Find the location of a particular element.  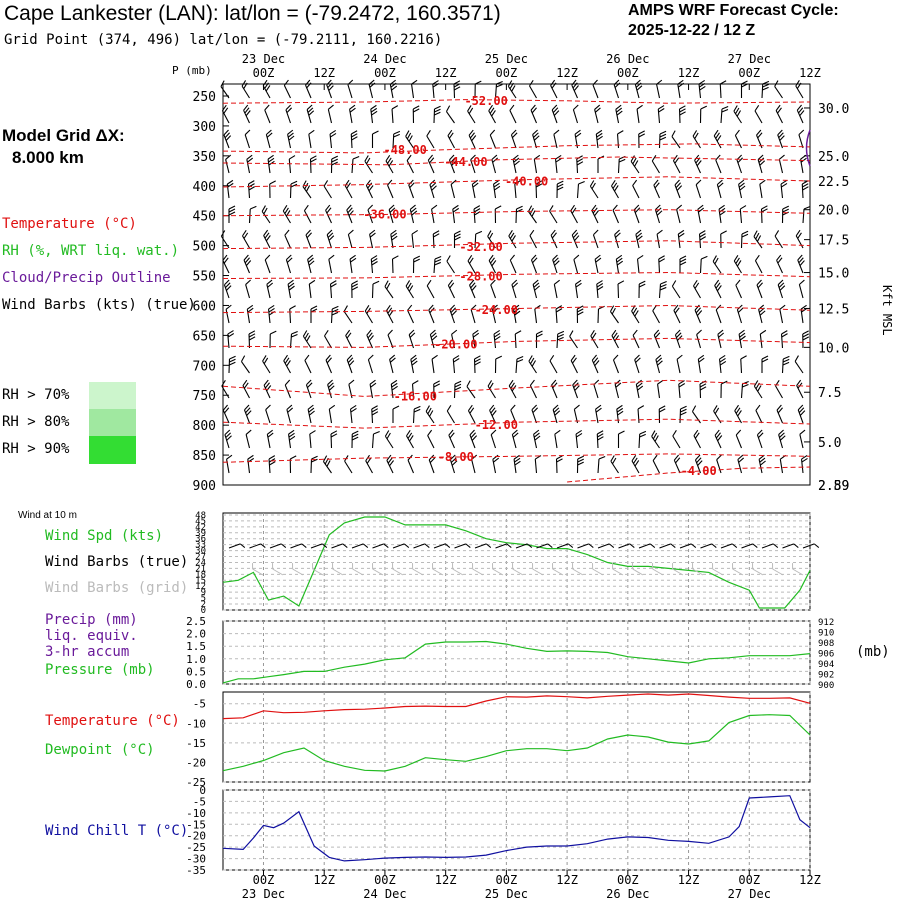

temperature-contour-label: -28.00 is located at coordinates (480, 277).